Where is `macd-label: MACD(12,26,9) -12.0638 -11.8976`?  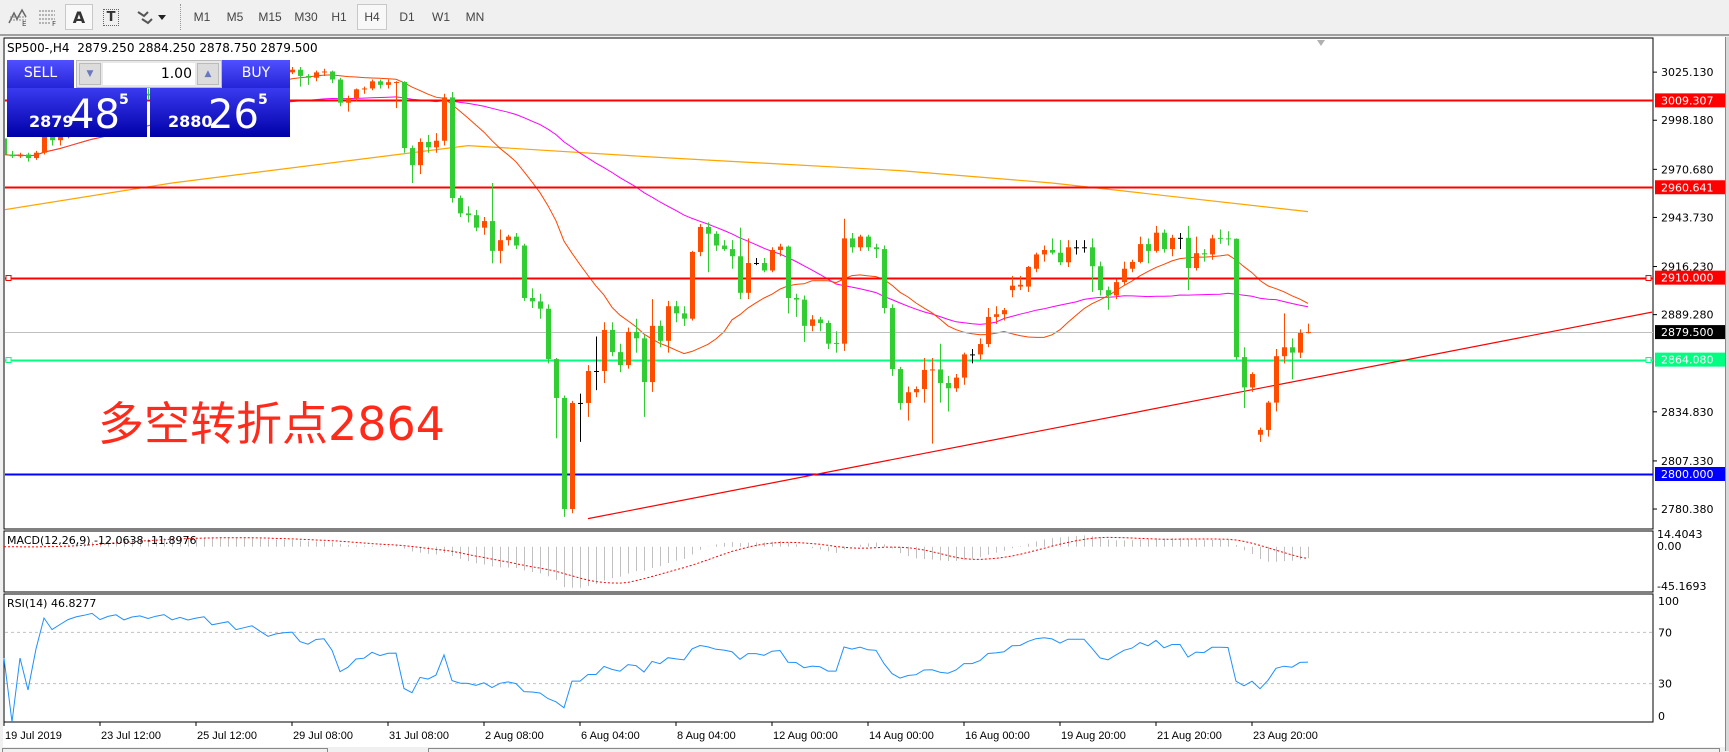 macd-label: MACD(12,26,9) -12.0638 -11.8976 is located at coordinates (102, 540).